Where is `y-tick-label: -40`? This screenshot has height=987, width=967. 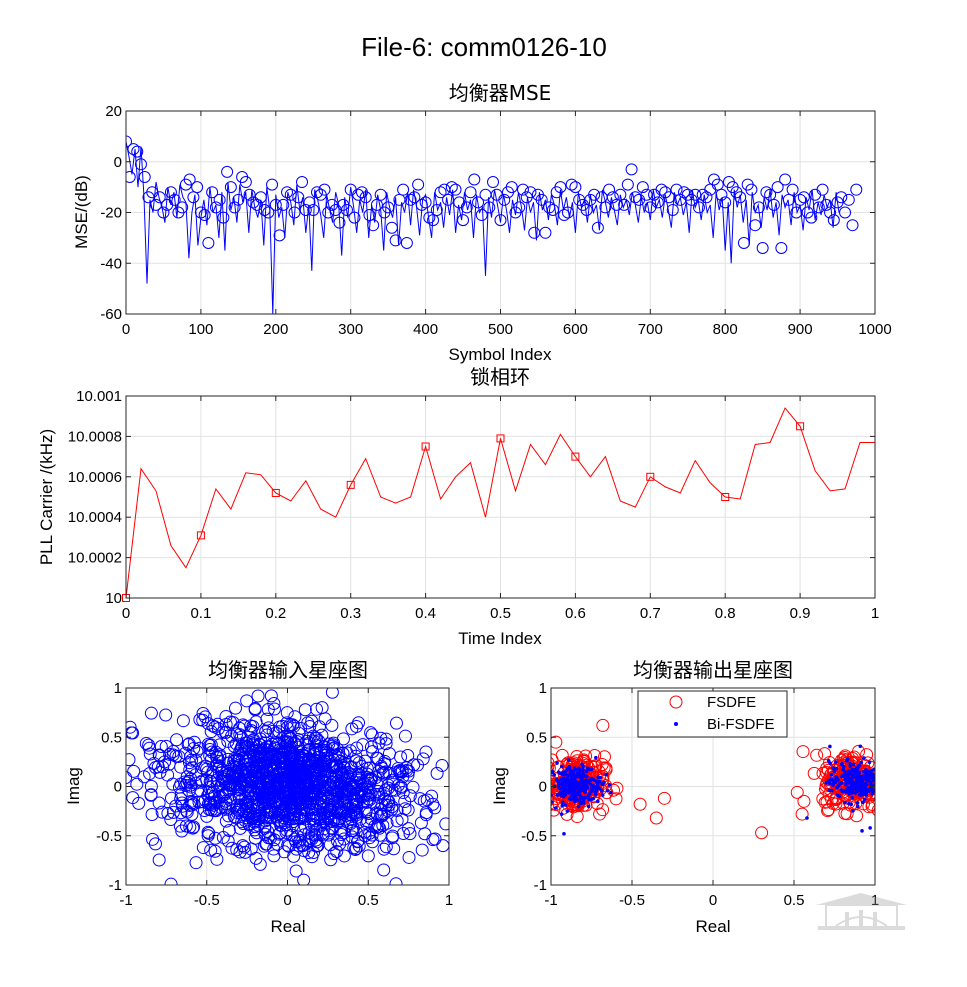 y-tick-label: -40 is located at coordinates (111, 263).